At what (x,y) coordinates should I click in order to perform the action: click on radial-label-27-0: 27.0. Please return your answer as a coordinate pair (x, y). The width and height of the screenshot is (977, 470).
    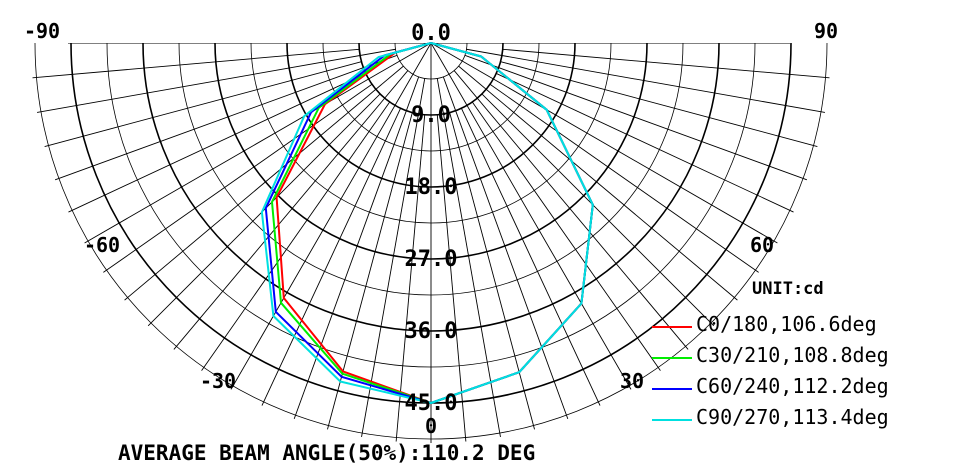
    Looking at the image, I should click on (431, 259).